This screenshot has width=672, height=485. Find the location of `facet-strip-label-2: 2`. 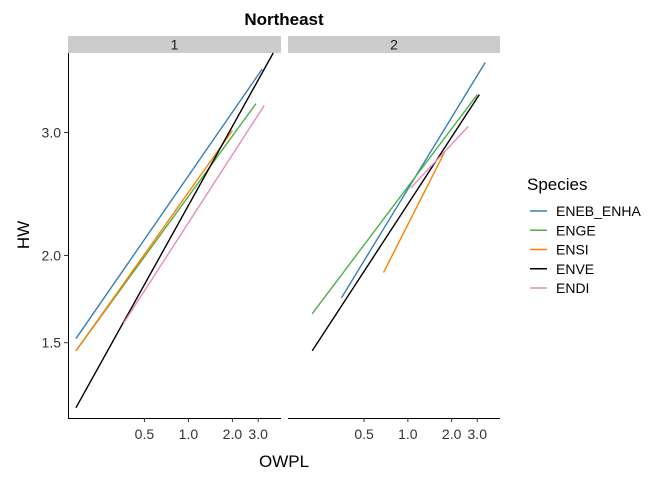

facet-strip-label-2: 2 is located at coordinates (394, 45).